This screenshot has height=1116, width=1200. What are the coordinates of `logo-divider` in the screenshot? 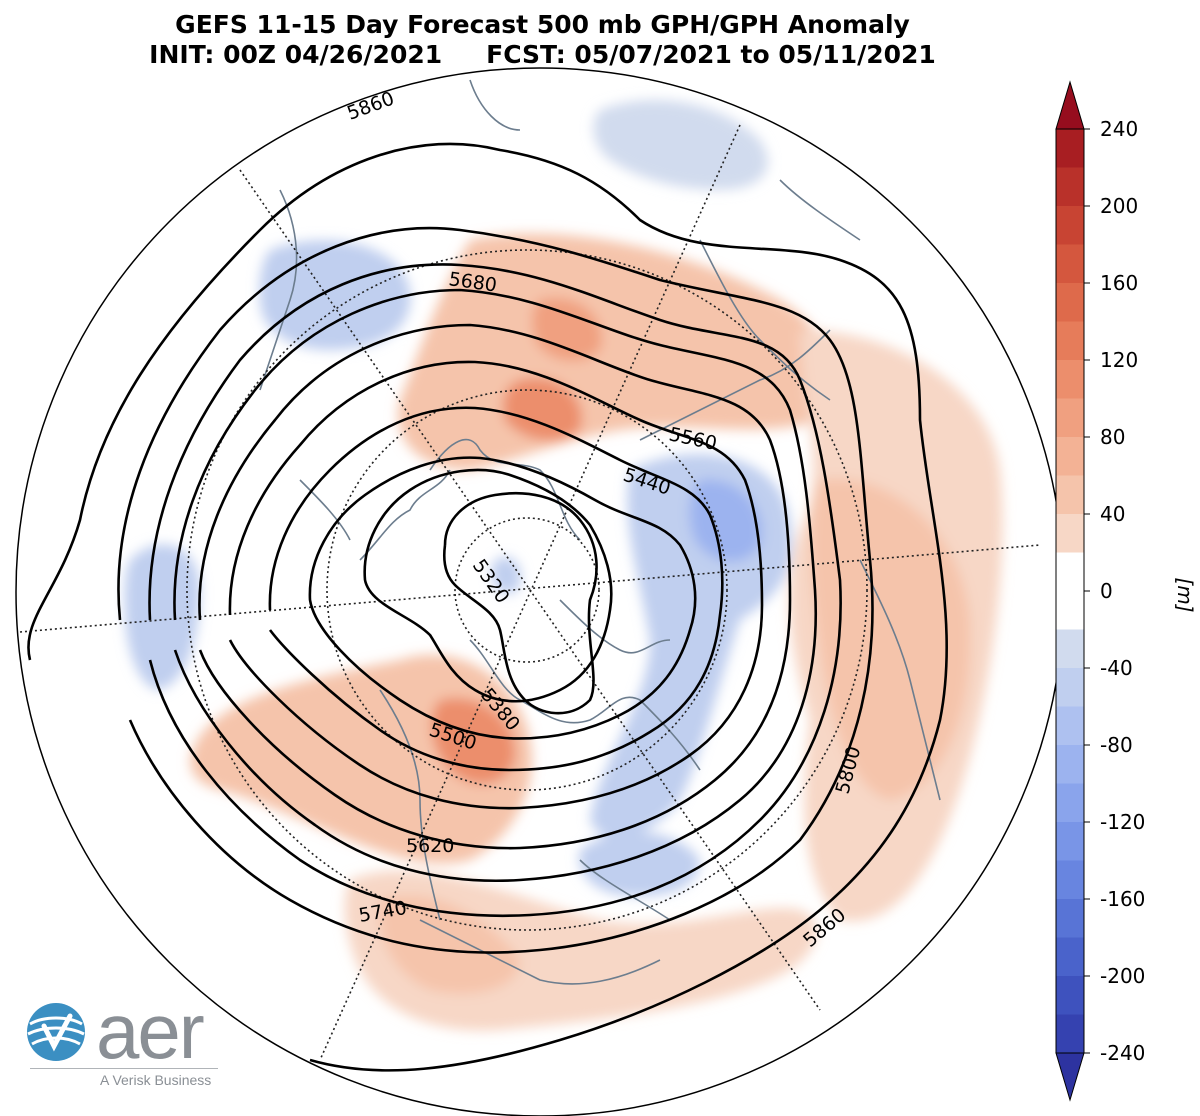 It's located at (124, 1068).